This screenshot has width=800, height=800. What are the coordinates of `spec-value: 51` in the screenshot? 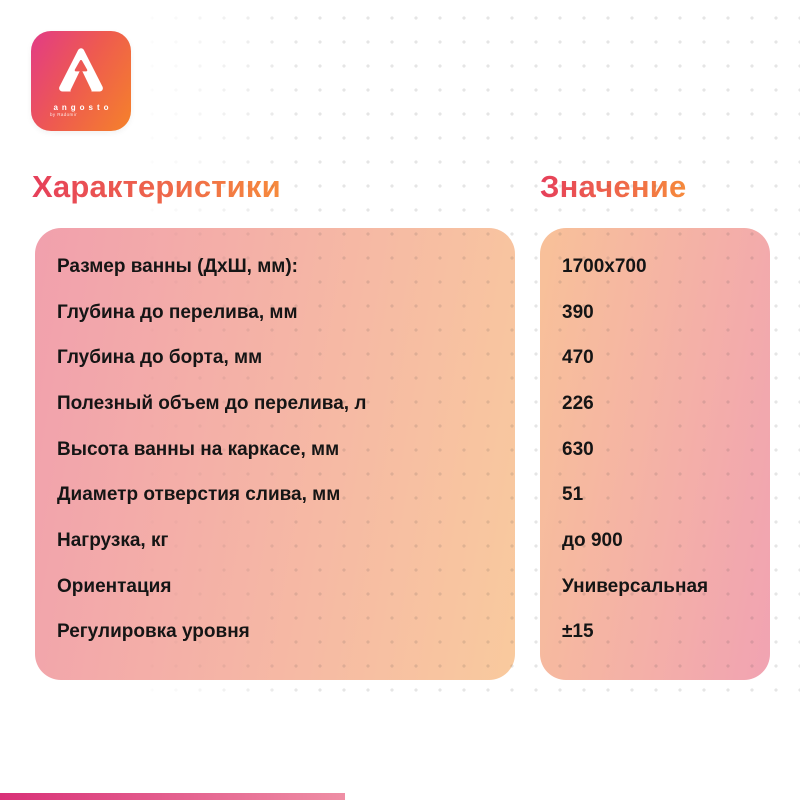 It's located at (573, 495).